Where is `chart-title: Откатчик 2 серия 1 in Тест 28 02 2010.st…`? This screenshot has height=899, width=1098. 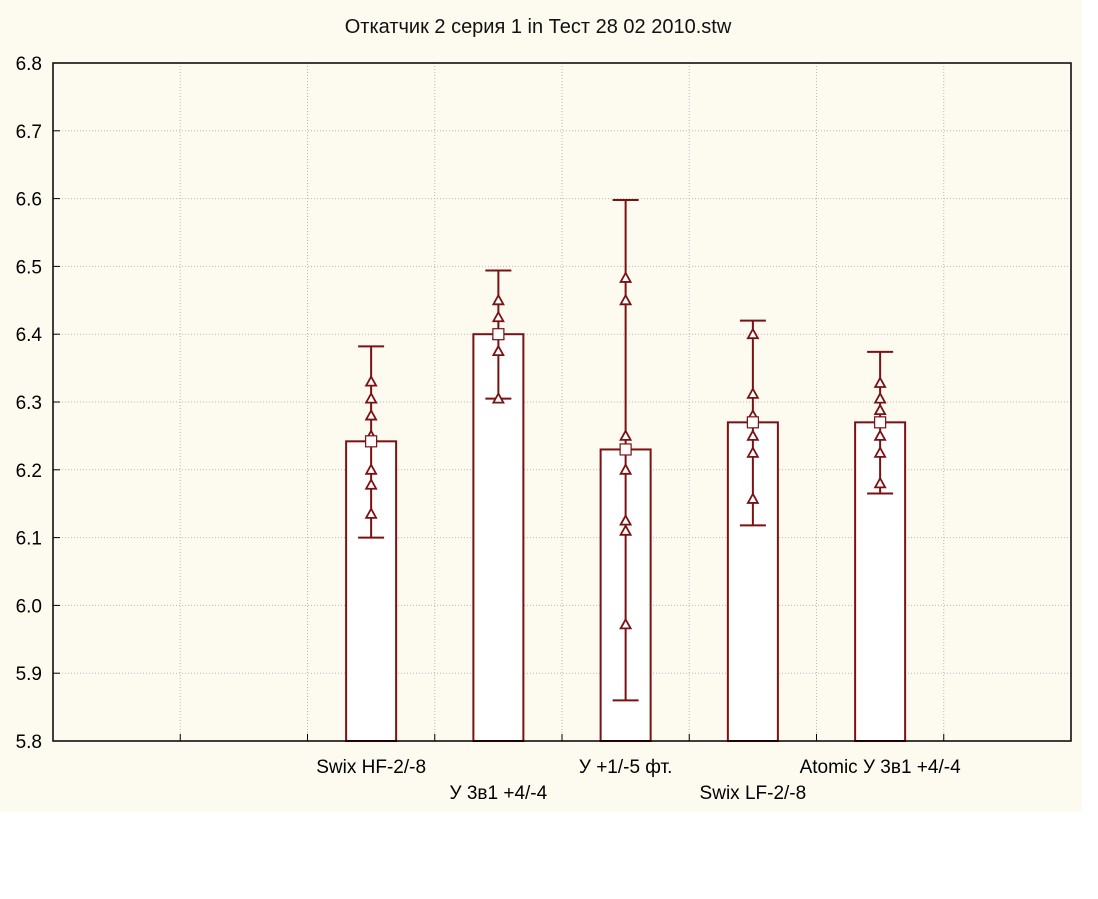 chart-title: Откатчик 2 серия 1 in Тест 28 02 2010.st… is located at coordinates (538, 27).